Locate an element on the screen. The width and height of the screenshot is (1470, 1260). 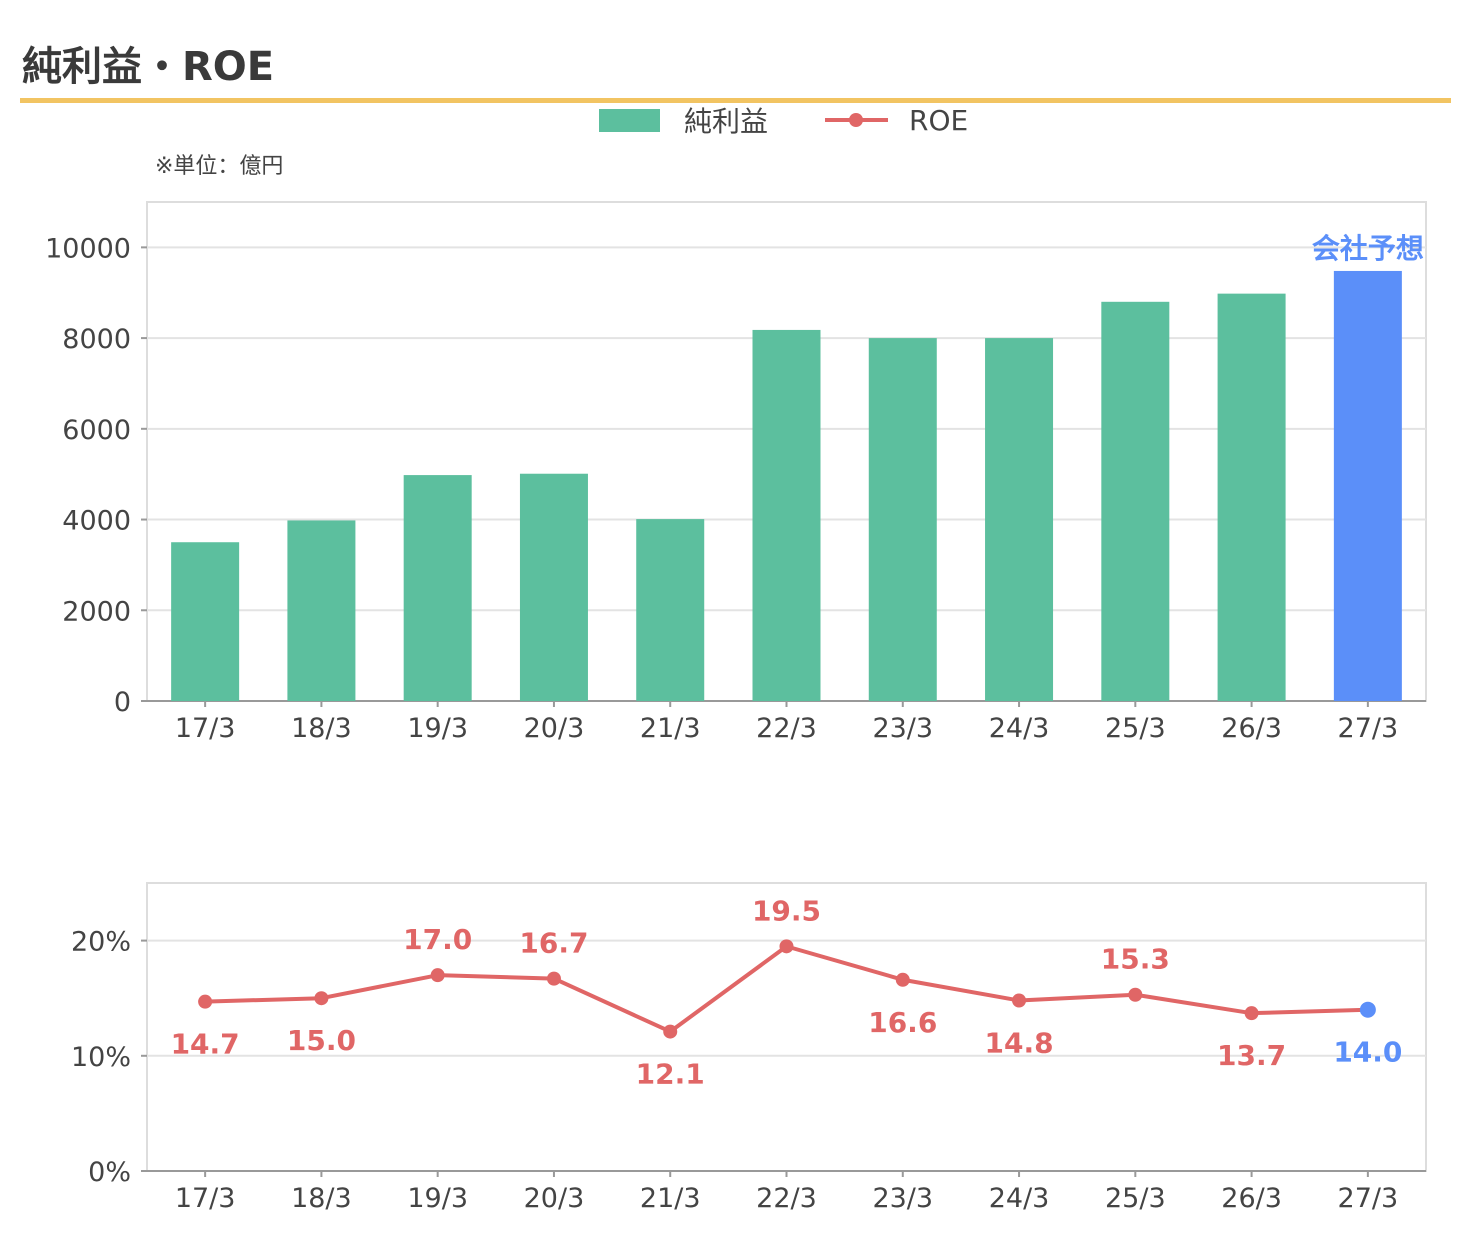
y-tick-label: 0 is located at coordinates (122, 702).